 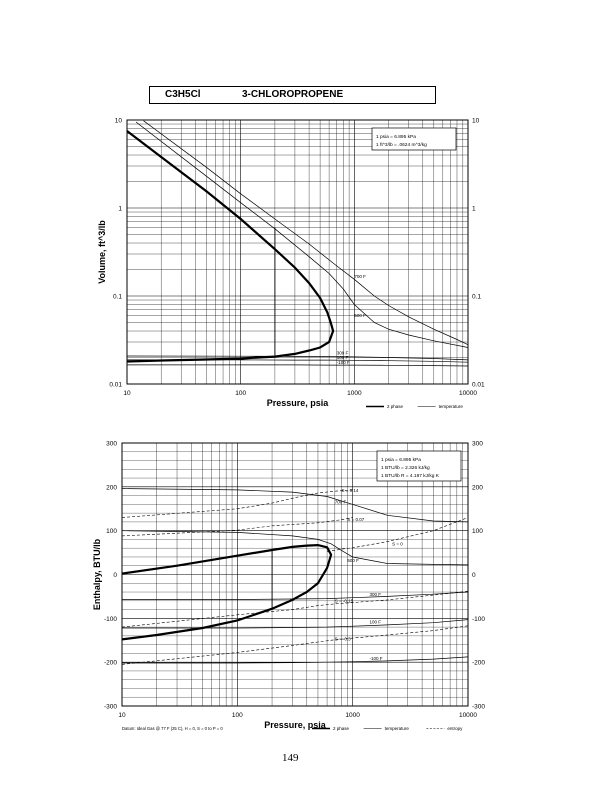 I want to click on enthalpy-conversion-text: 1 psia = 6.895 kPa, so click(x=401, y=460).